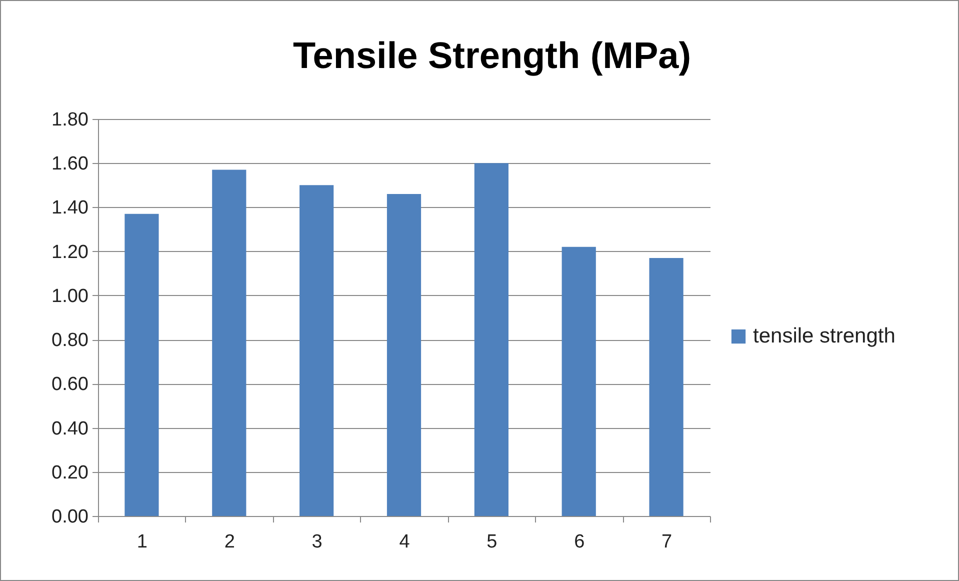 This screenshot has height=581, width=959. I want to click on y-tick-label: 1.80, so click(70, 120).